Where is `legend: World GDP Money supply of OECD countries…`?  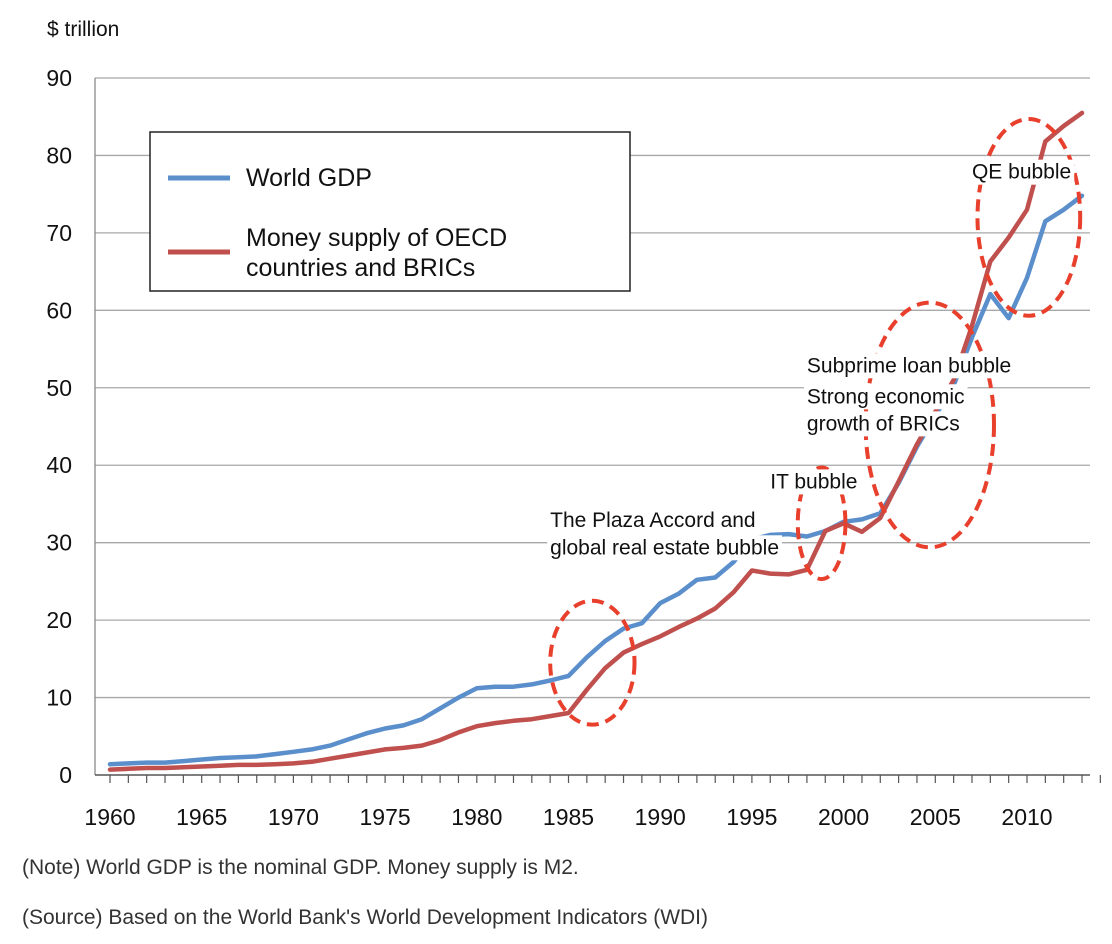
legend: World GDP Money supply of OECD countries… is located at coordinates (390, 211).